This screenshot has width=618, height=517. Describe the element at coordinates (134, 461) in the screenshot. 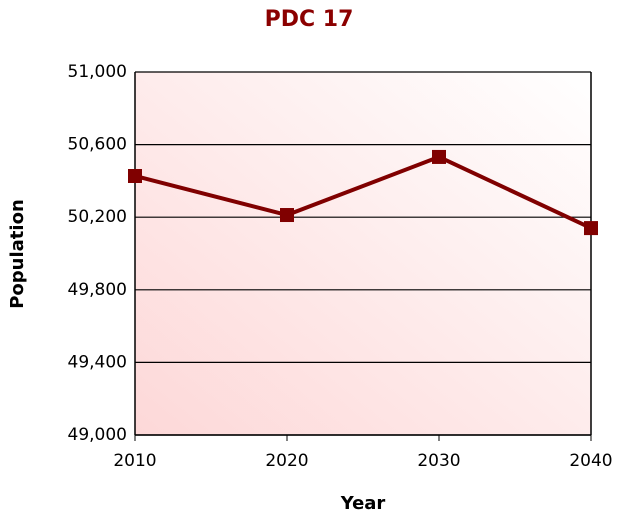

I see `x-tick-label: 2010` at that location.